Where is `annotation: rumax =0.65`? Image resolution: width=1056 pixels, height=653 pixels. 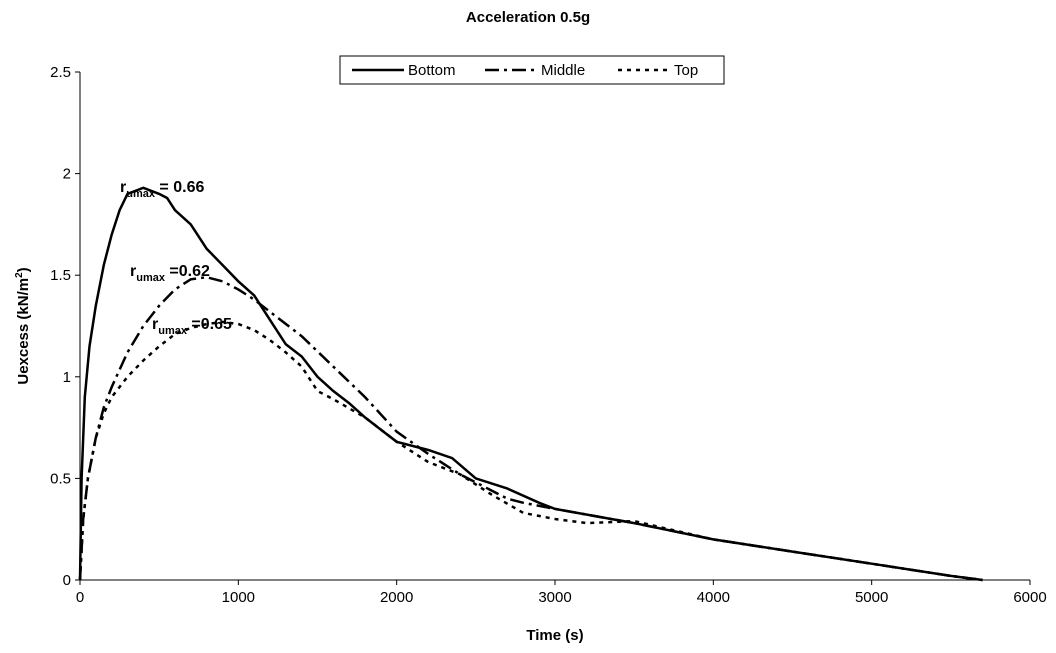 annotation: rumax =0.65 is located at coordinates (192, 326).